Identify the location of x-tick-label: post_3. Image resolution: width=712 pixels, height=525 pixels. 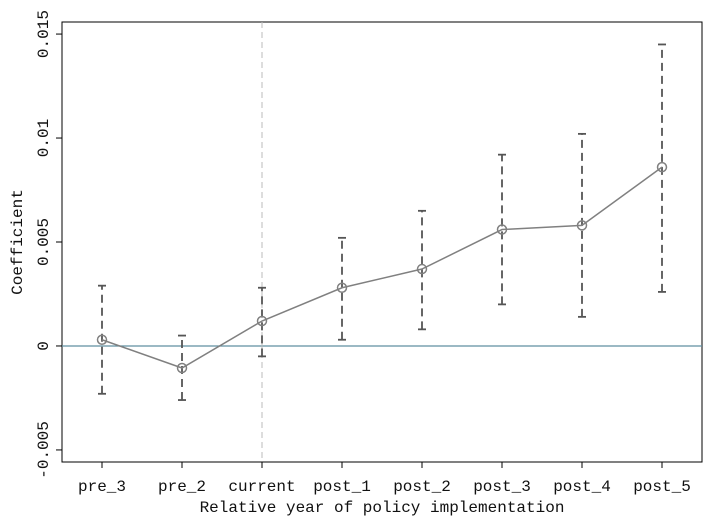
(502, 487).